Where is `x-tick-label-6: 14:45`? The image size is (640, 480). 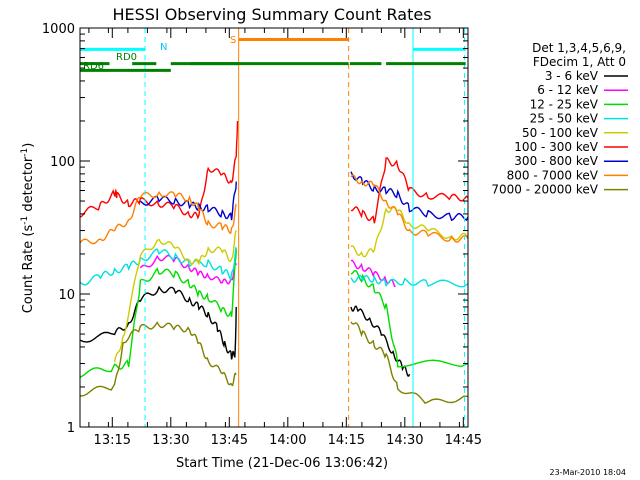
x-tick-label-6: 14:45 is located at coordinates (463, 440).